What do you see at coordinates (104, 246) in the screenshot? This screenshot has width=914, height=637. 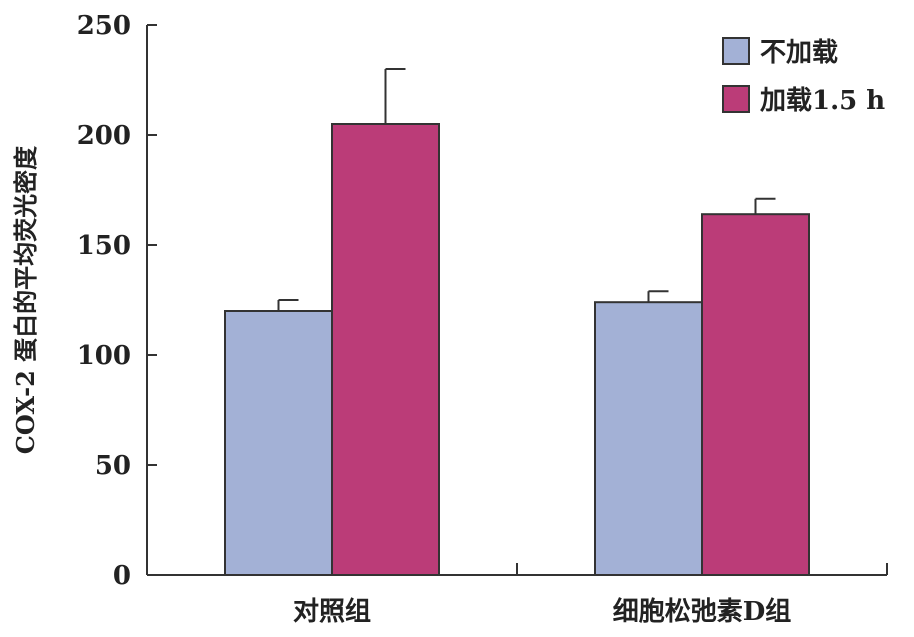 I see `y-tick-label: 150` at bounding box center [104, 246].